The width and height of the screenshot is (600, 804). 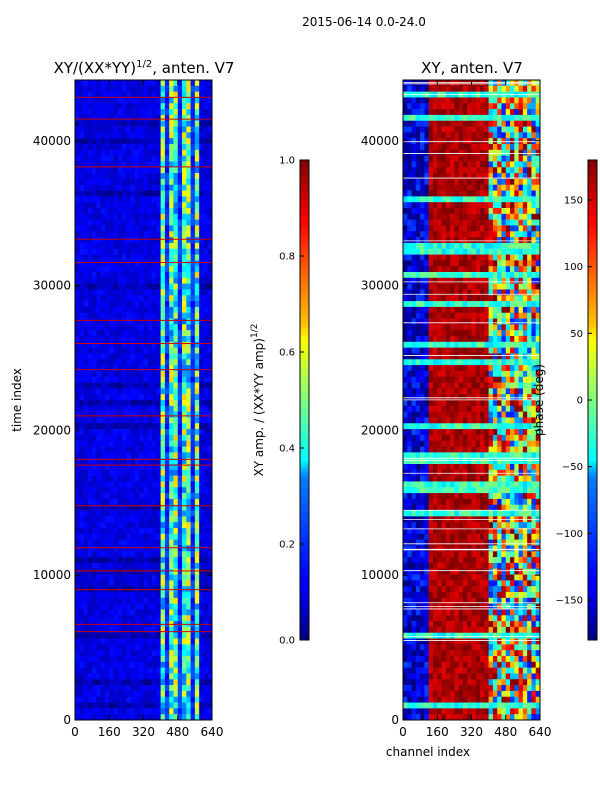 What do you see at coordinates (304, 400) in the screenshot?
I see `amplitude-colorbar-gradient` at bounding box center [304, 400].